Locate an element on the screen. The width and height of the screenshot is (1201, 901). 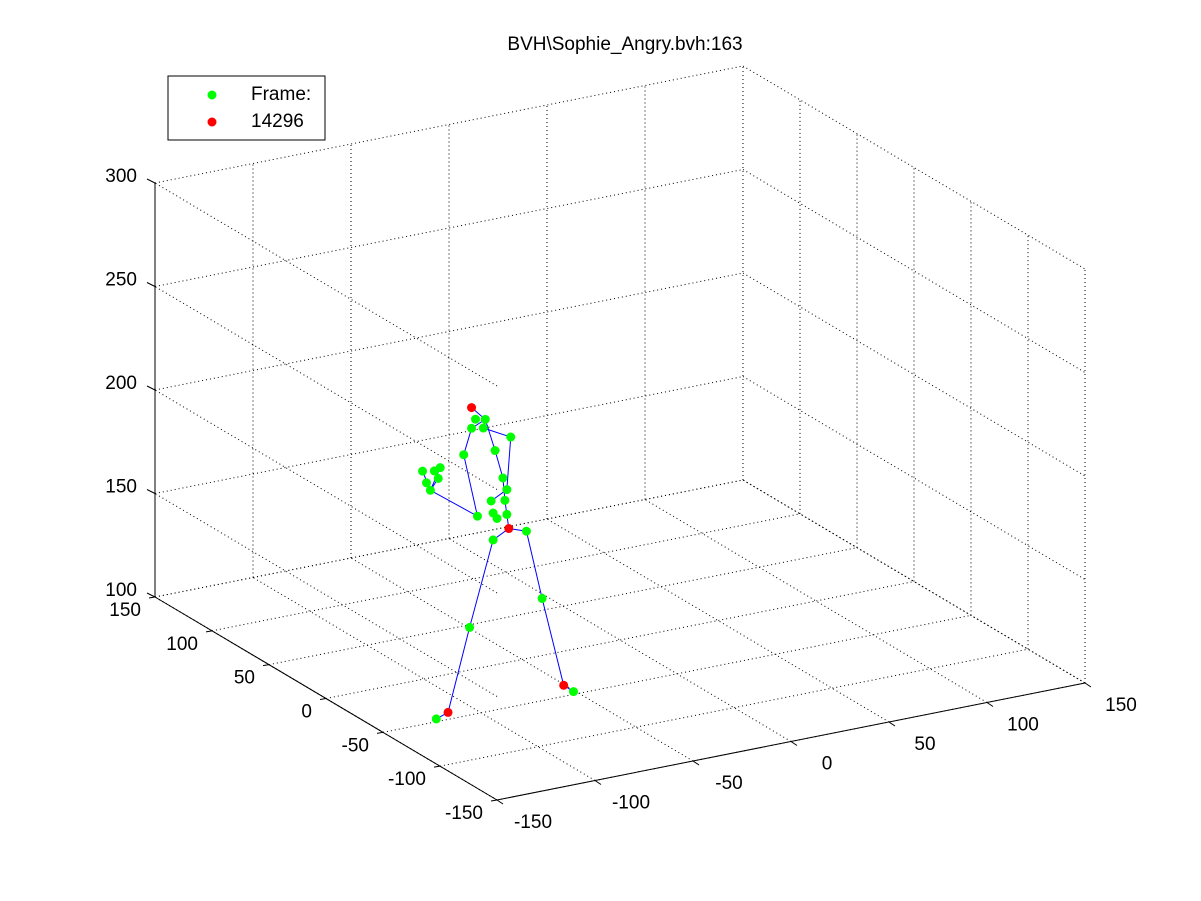
y-tick-label: -150 is located at coordinates (464, 813).